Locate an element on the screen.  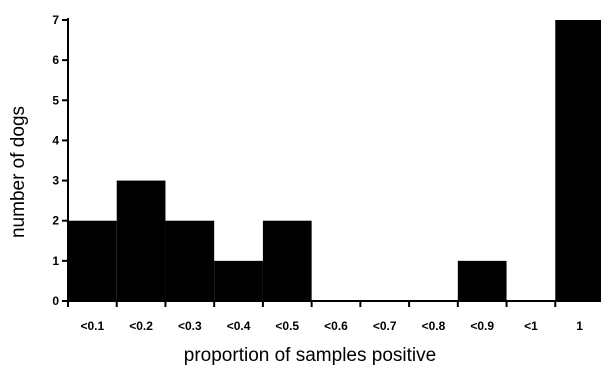
y-tick-label-1: 1 is located at coordinates (55, 261).